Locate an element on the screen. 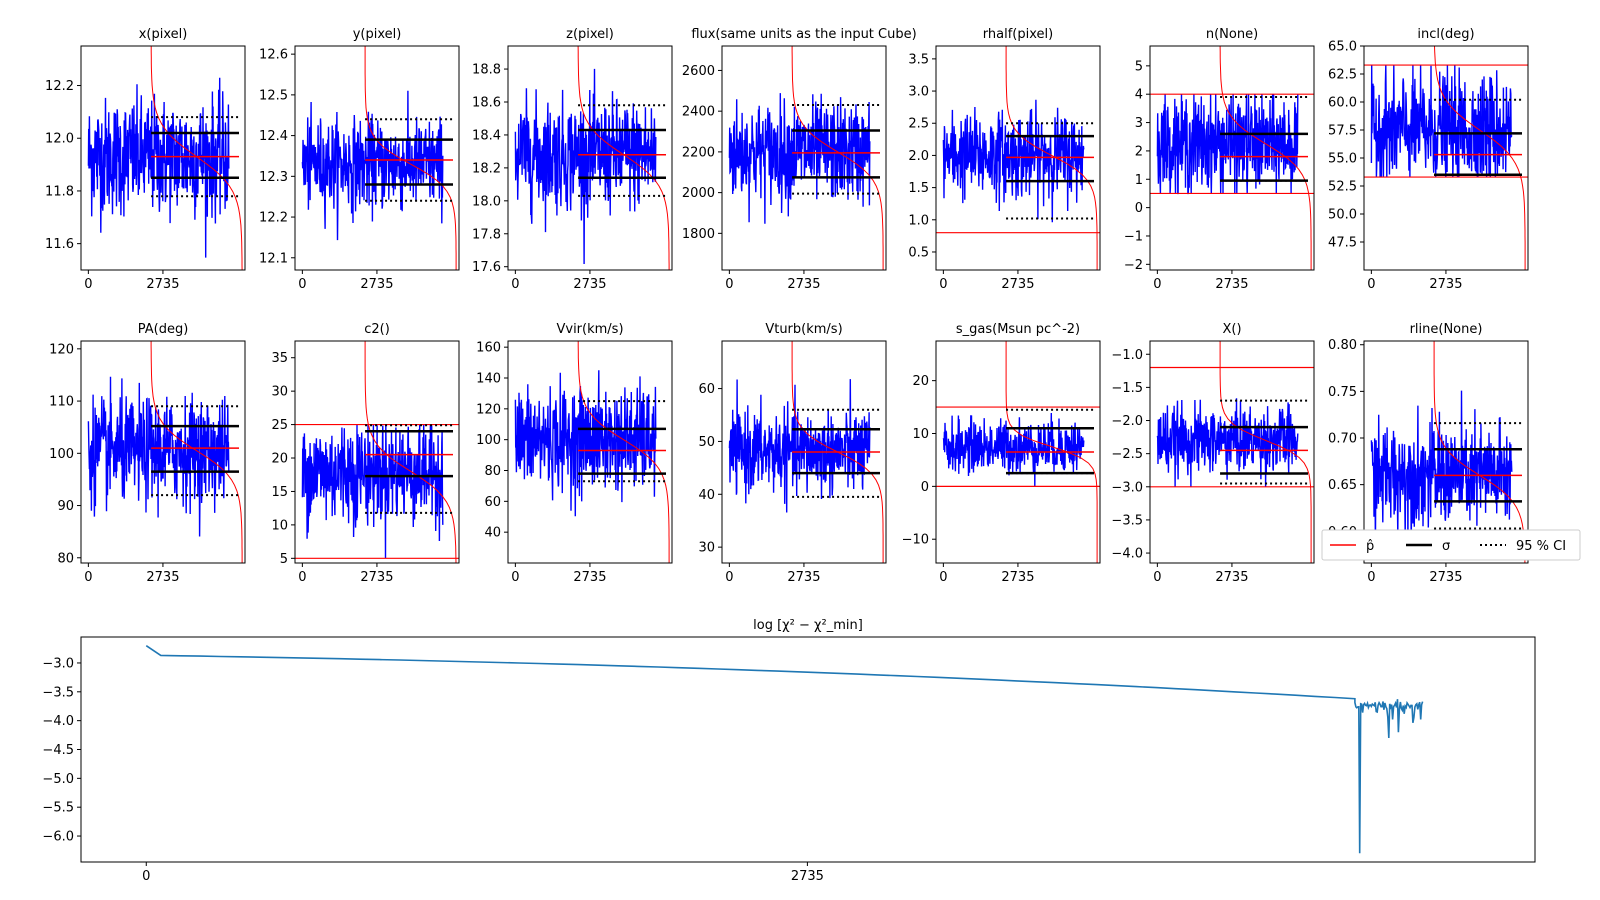 The width and height of the screenshot is (1600, 900). ytick-label: 0.5 is located at coordinates (918, 252).